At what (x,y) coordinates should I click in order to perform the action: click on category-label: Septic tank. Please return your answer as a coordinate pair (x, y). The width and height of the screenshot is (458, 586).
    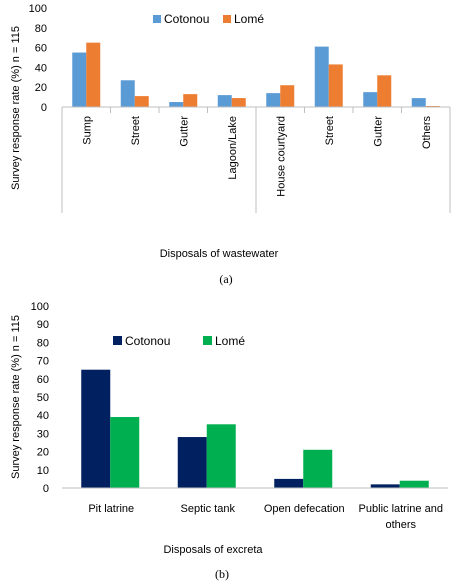
    Looking at the image, I should click on (208, 509).